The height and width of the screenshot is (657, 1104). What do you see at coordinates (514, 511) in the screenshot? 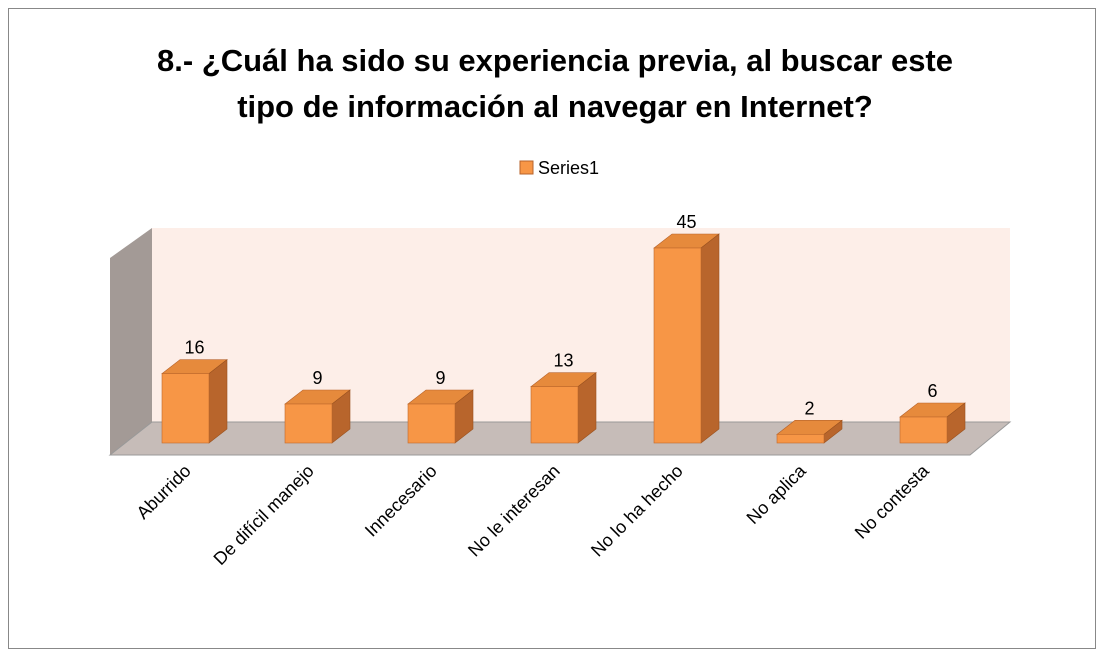
I see `x-tick-label: No le interesan` at bounding box center [514, 511].